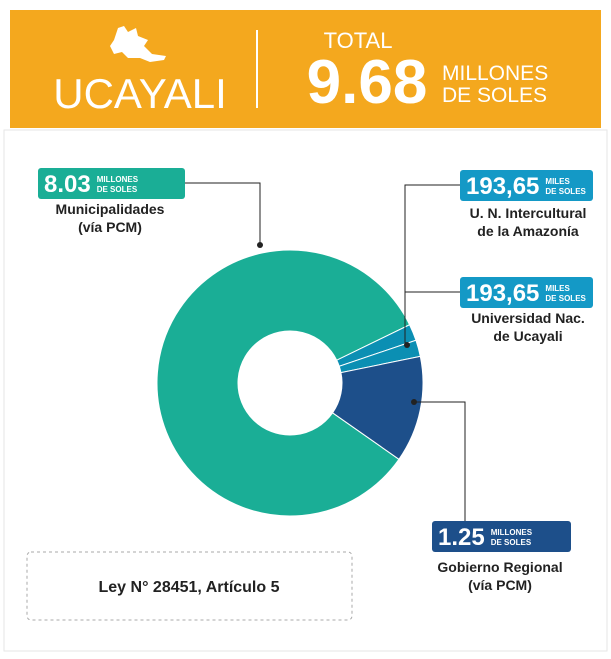 The height and width of the screenshot is (659, 611). What do you see at coordinates (358, 40) in the screenshot?
I see `total-label: TOTAL` at bounding box center [358, 40].